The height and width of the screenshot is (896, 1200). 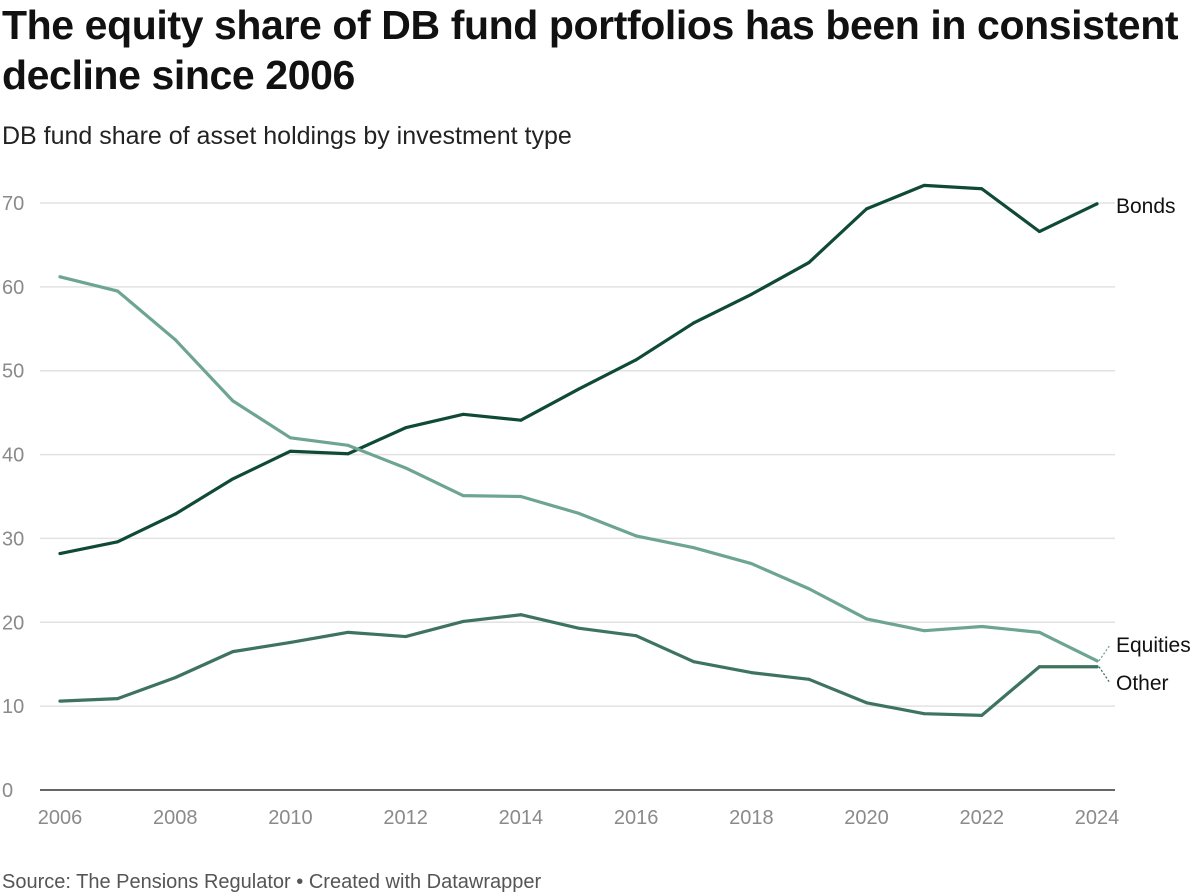 What do you see at coordinates (1146, 206) in the screenshot?
I see `series-label-bonds: Bonds` at bounding box center [1146, 206].